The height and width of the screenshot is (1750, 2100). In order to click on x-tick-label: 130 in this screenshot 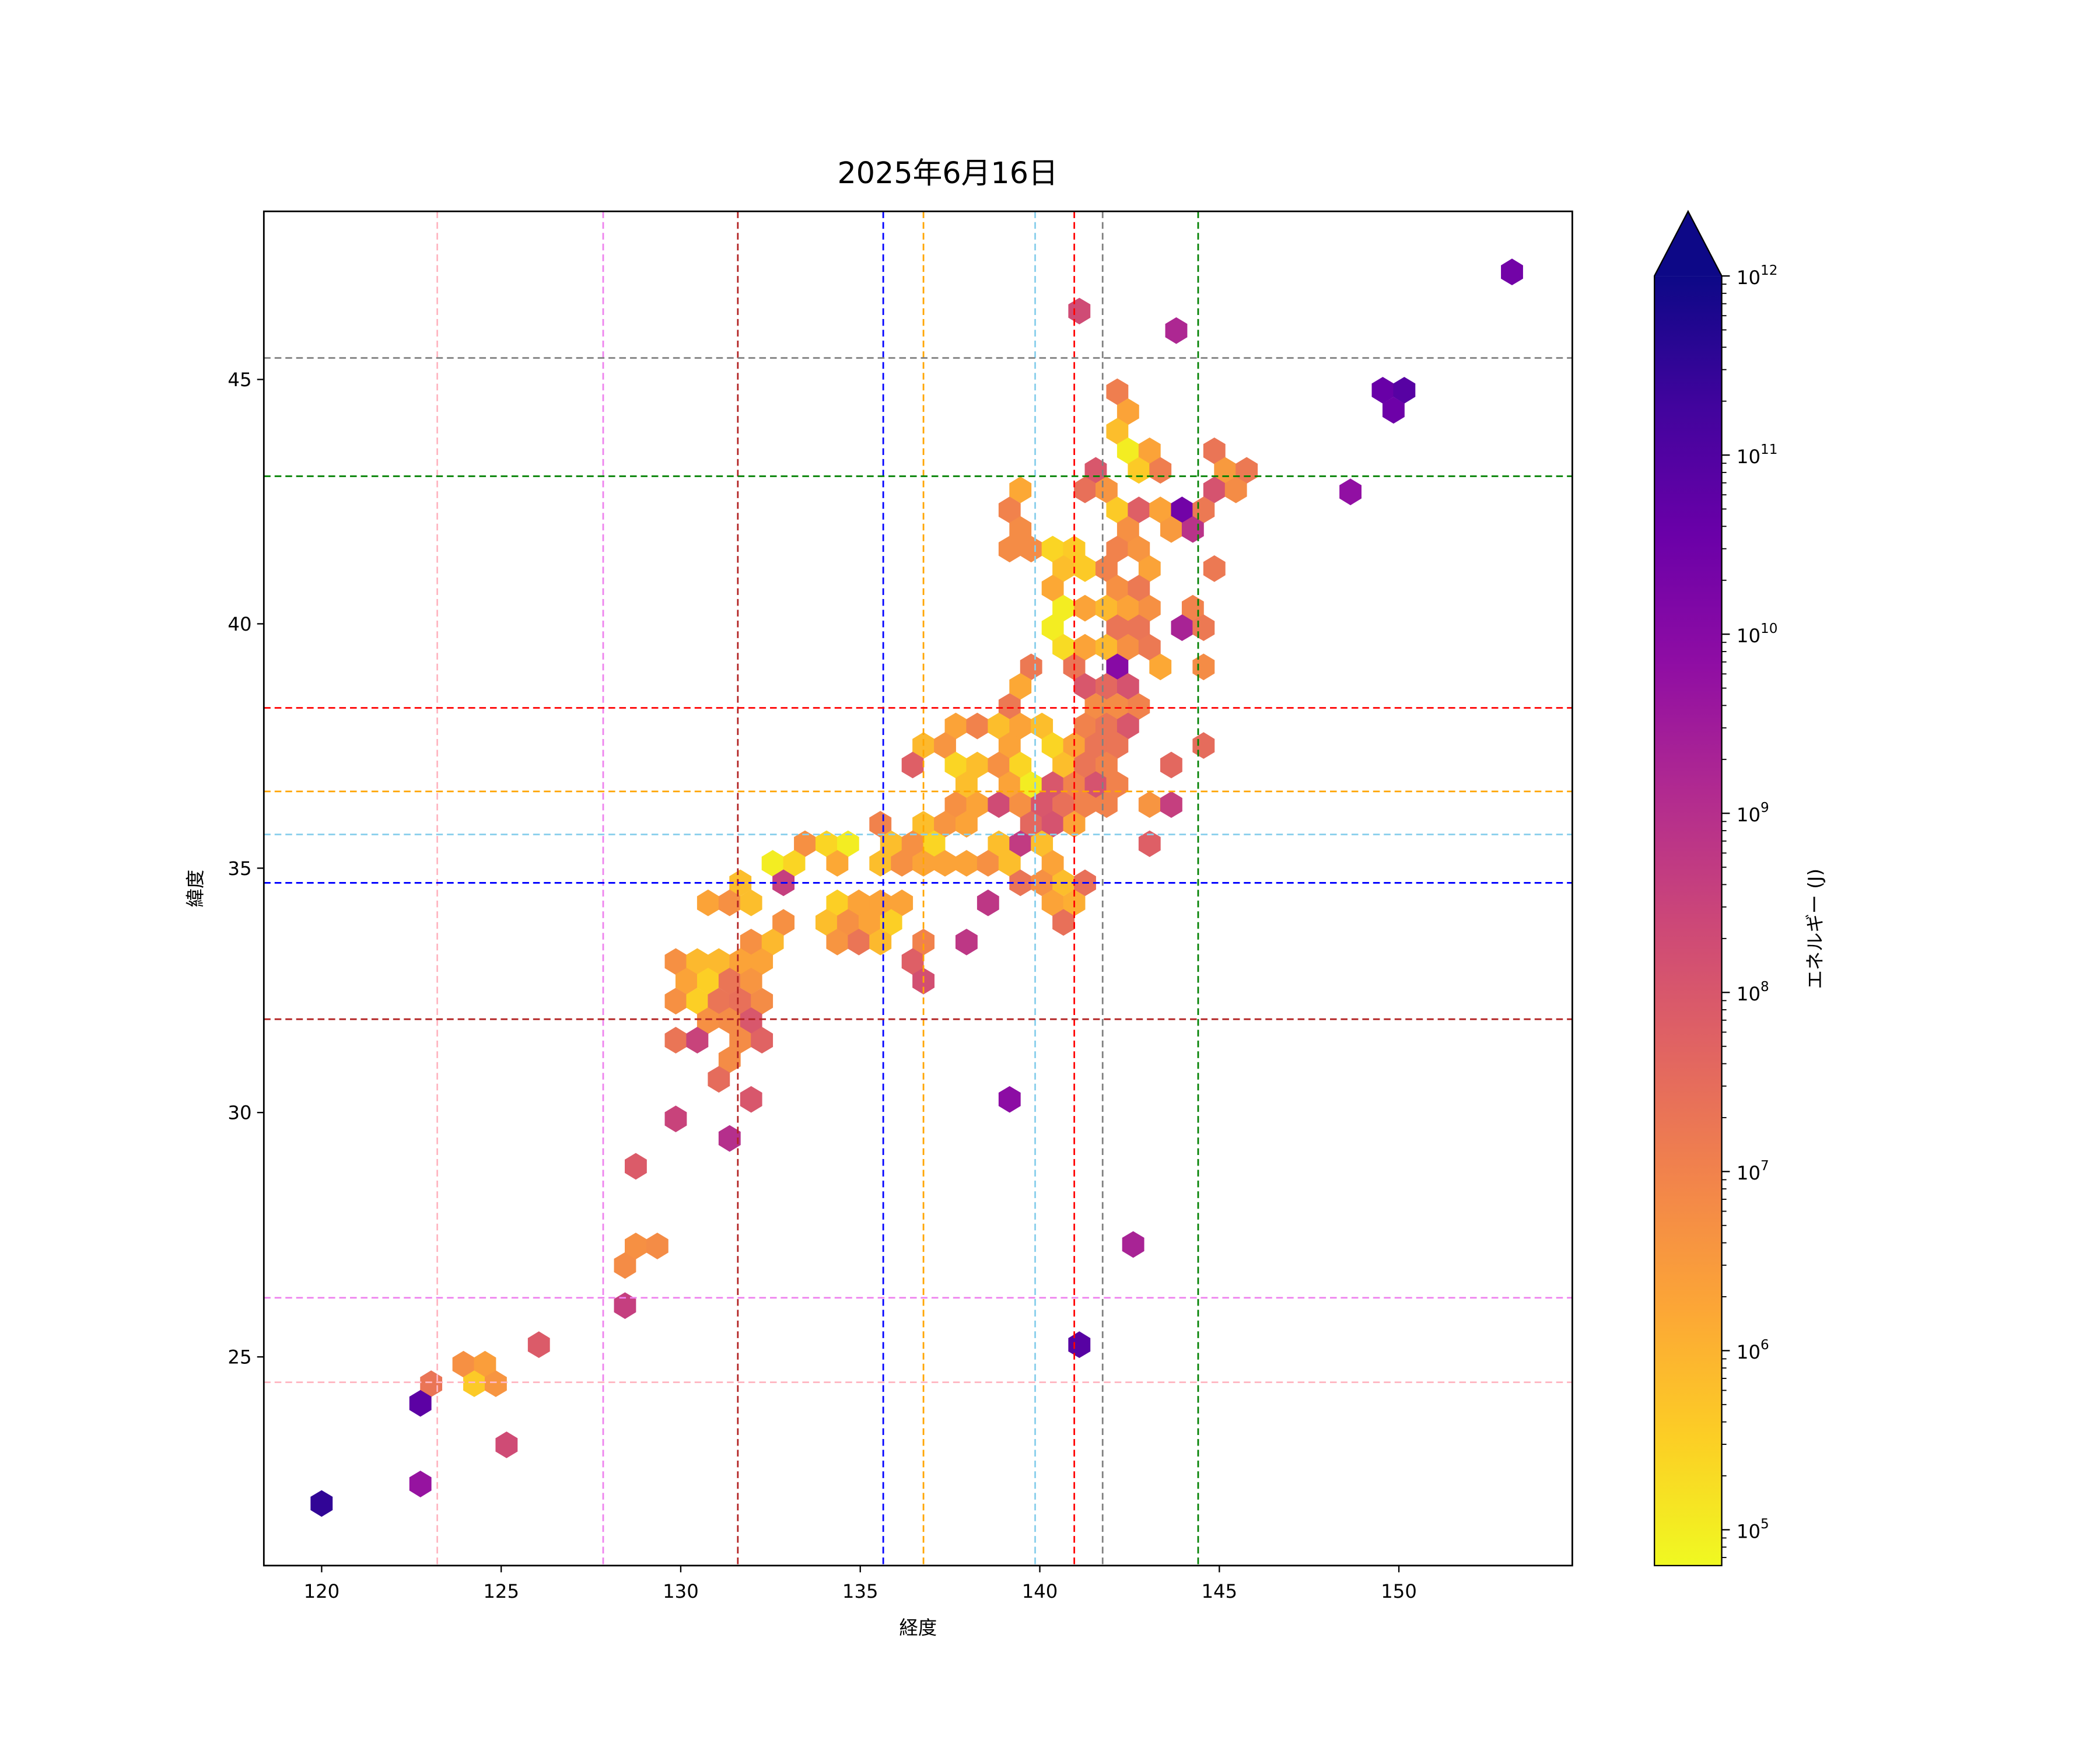, I will do `click(681, 1591)`.